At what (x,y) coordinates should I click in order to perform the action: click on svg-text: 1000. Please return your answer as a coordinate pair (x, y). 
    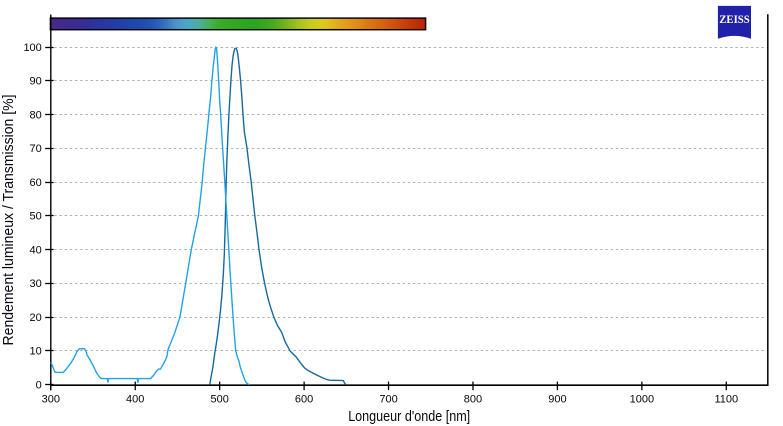
    Looking at the image, I should click on (642, 400).